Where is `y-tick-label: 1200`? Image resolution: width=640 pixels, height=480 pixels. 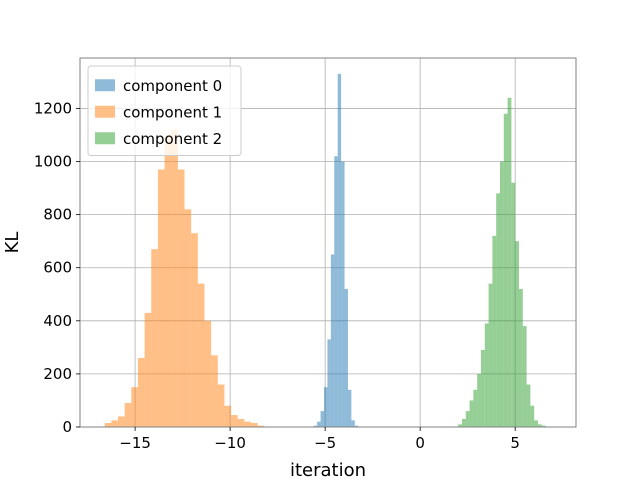 y-tick-label: 1200 is located at coordinates (53, 108).